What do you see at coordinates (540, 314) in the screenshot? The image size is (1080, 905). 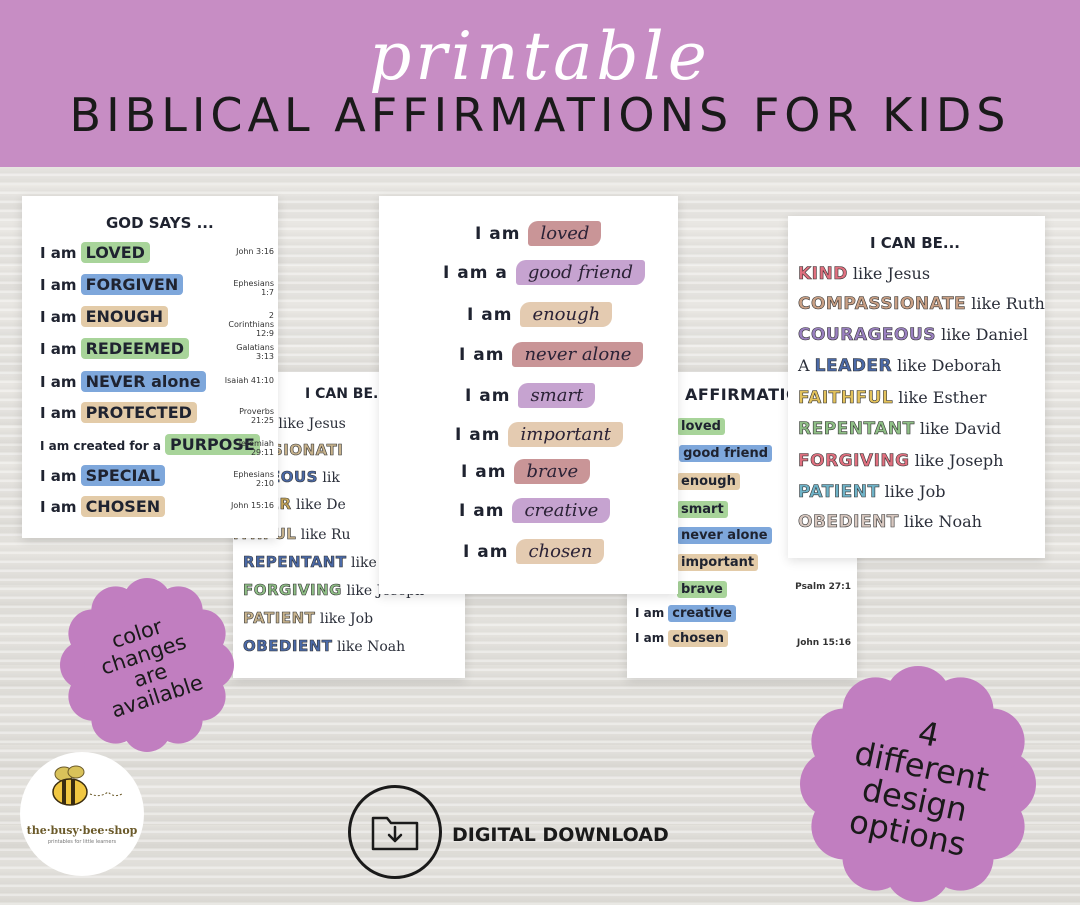 I see `affirmation-row: I am enough` at bounding box center [540, 314].